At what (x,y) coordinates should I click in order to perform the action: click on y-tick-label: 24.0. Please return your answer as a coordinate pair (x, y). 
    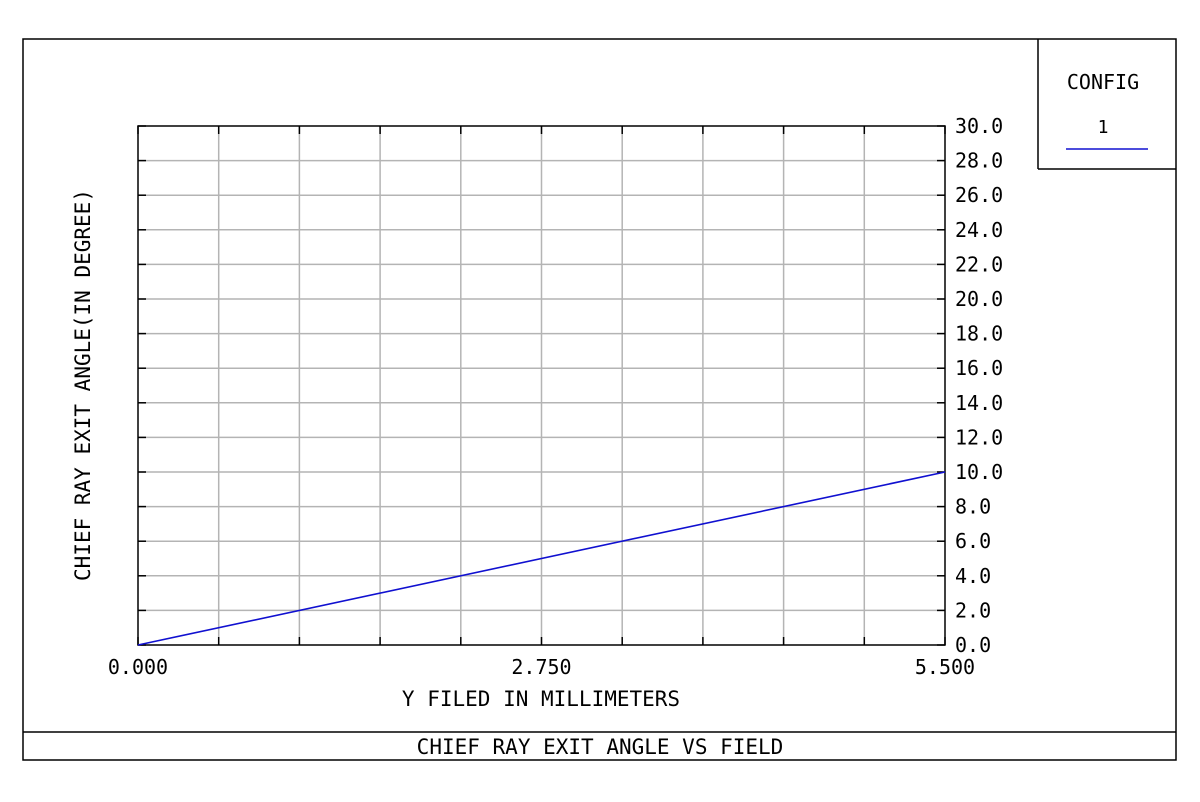
    Looking at the image, I should click on (979, 230).